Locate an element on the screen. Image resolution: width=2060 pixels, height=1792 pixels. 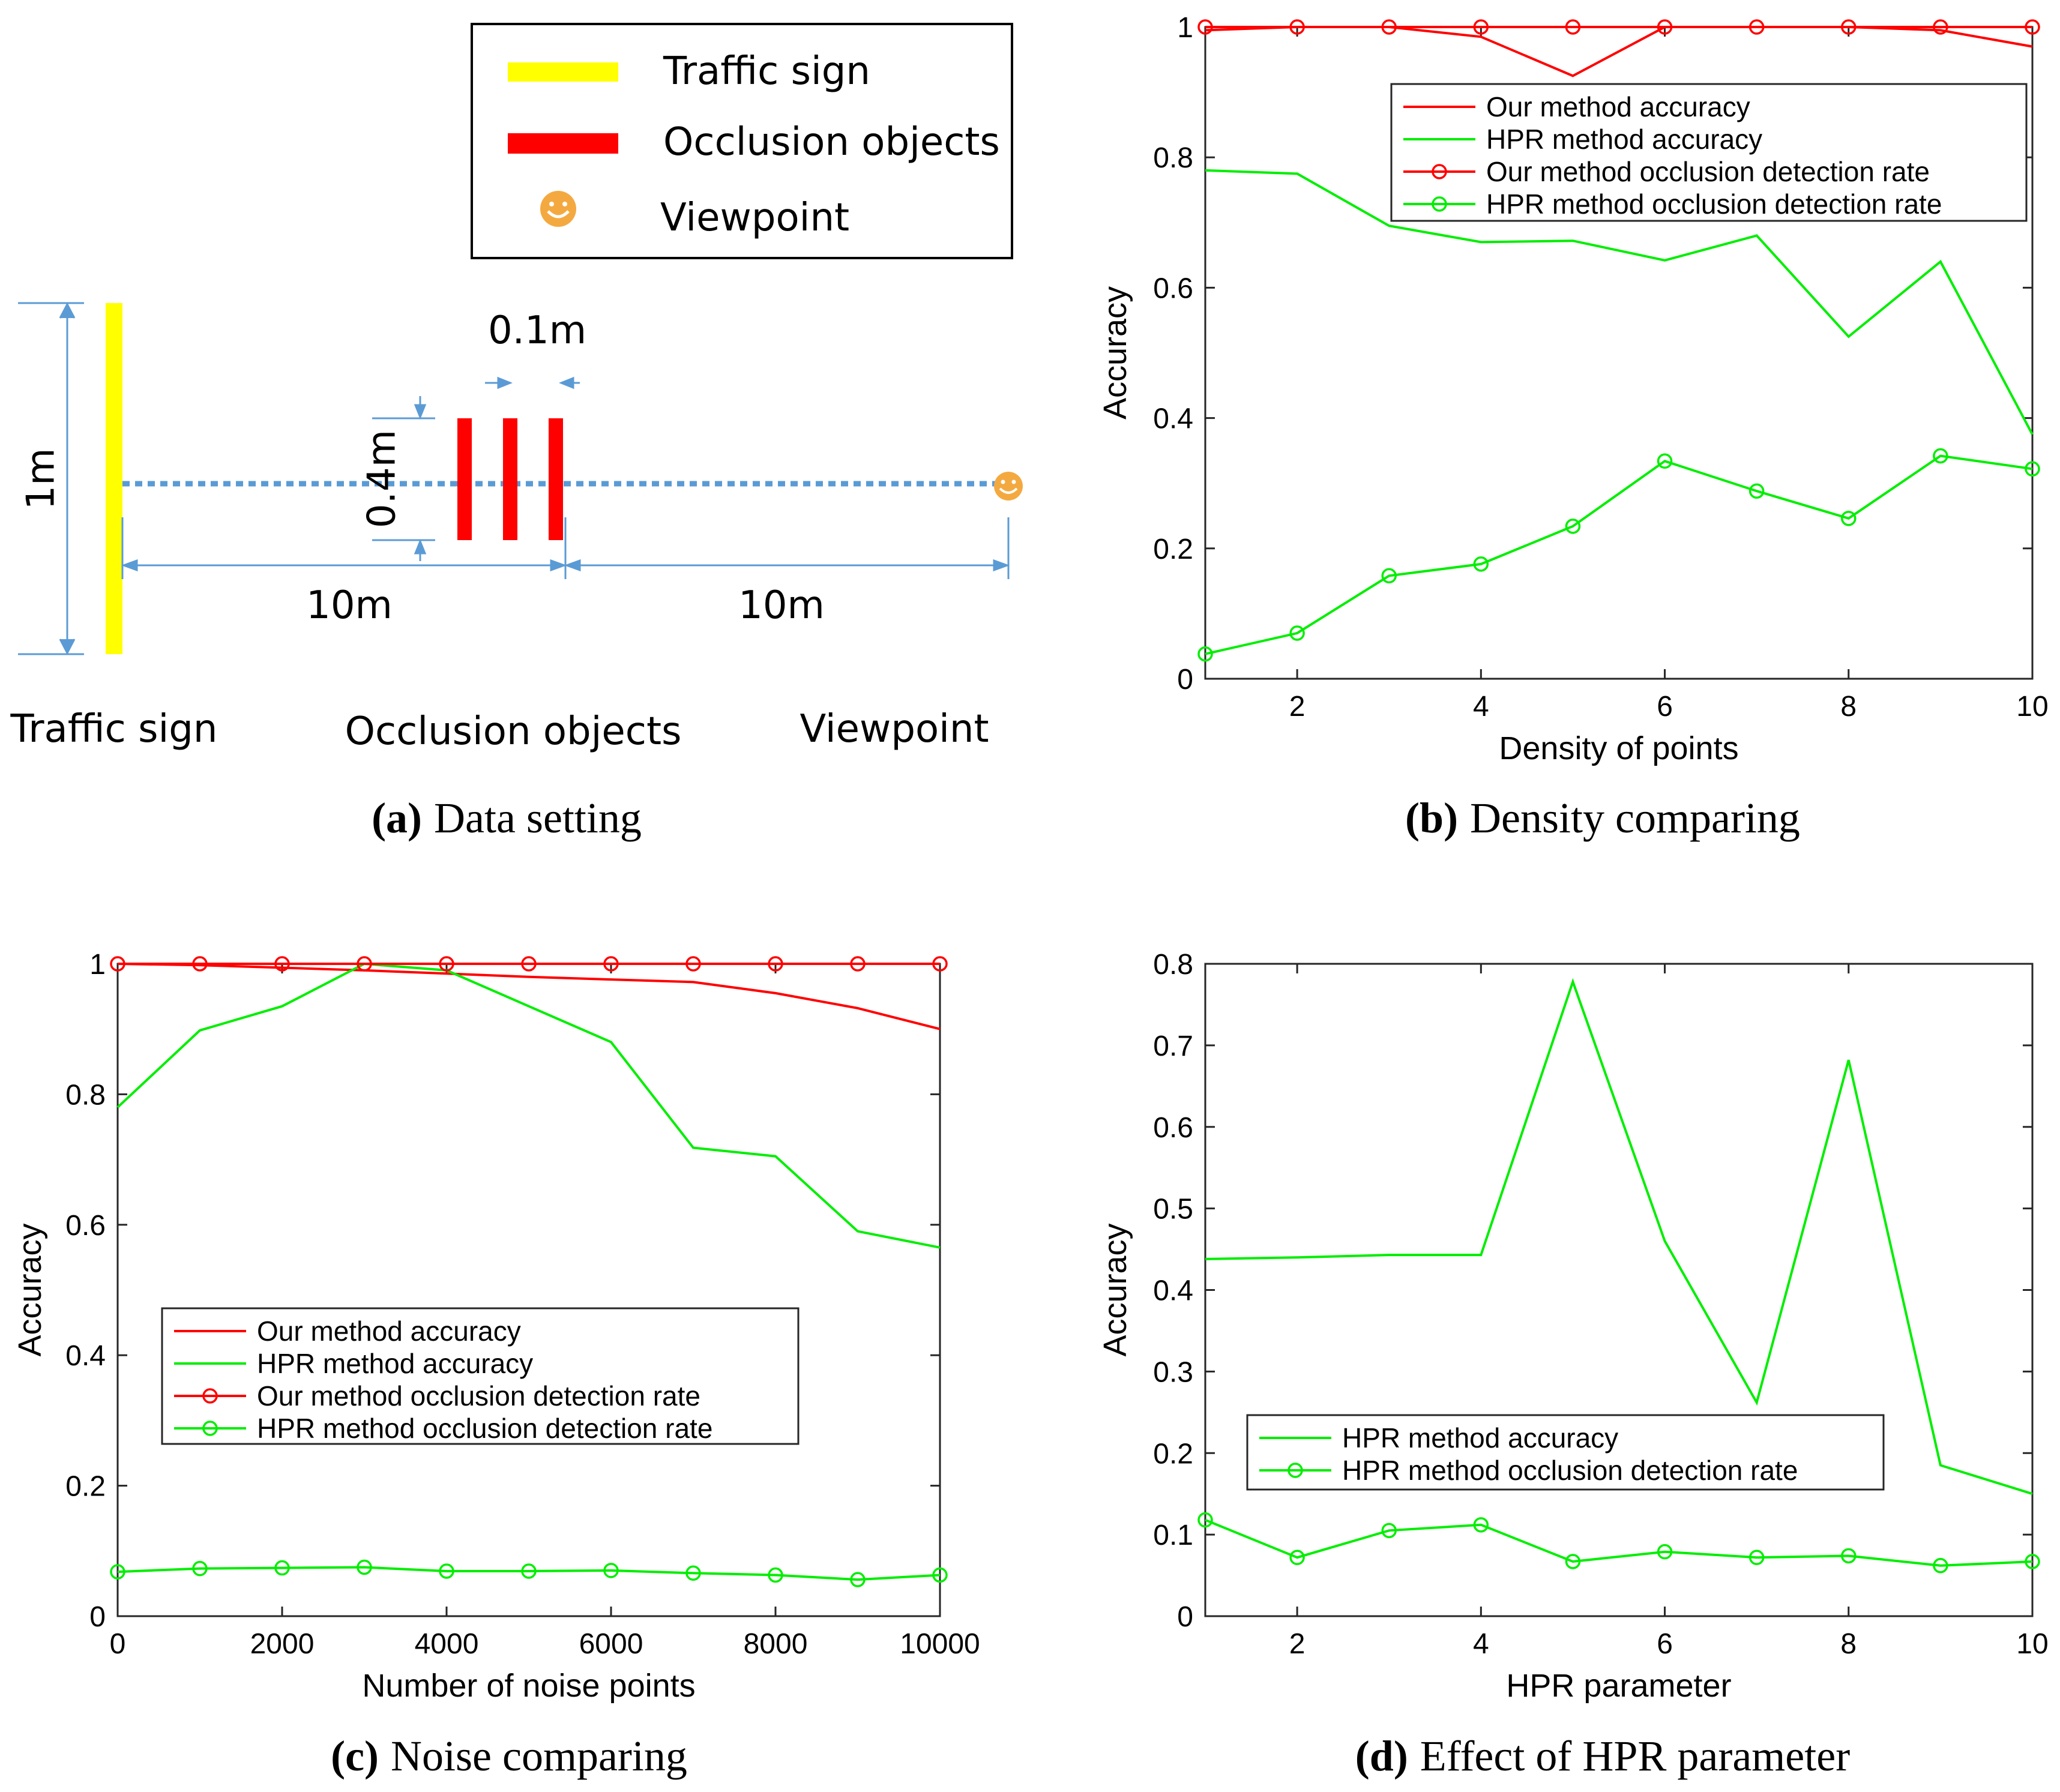
y-axis-label: Accuracy is located at coordinates (1115, 1289).